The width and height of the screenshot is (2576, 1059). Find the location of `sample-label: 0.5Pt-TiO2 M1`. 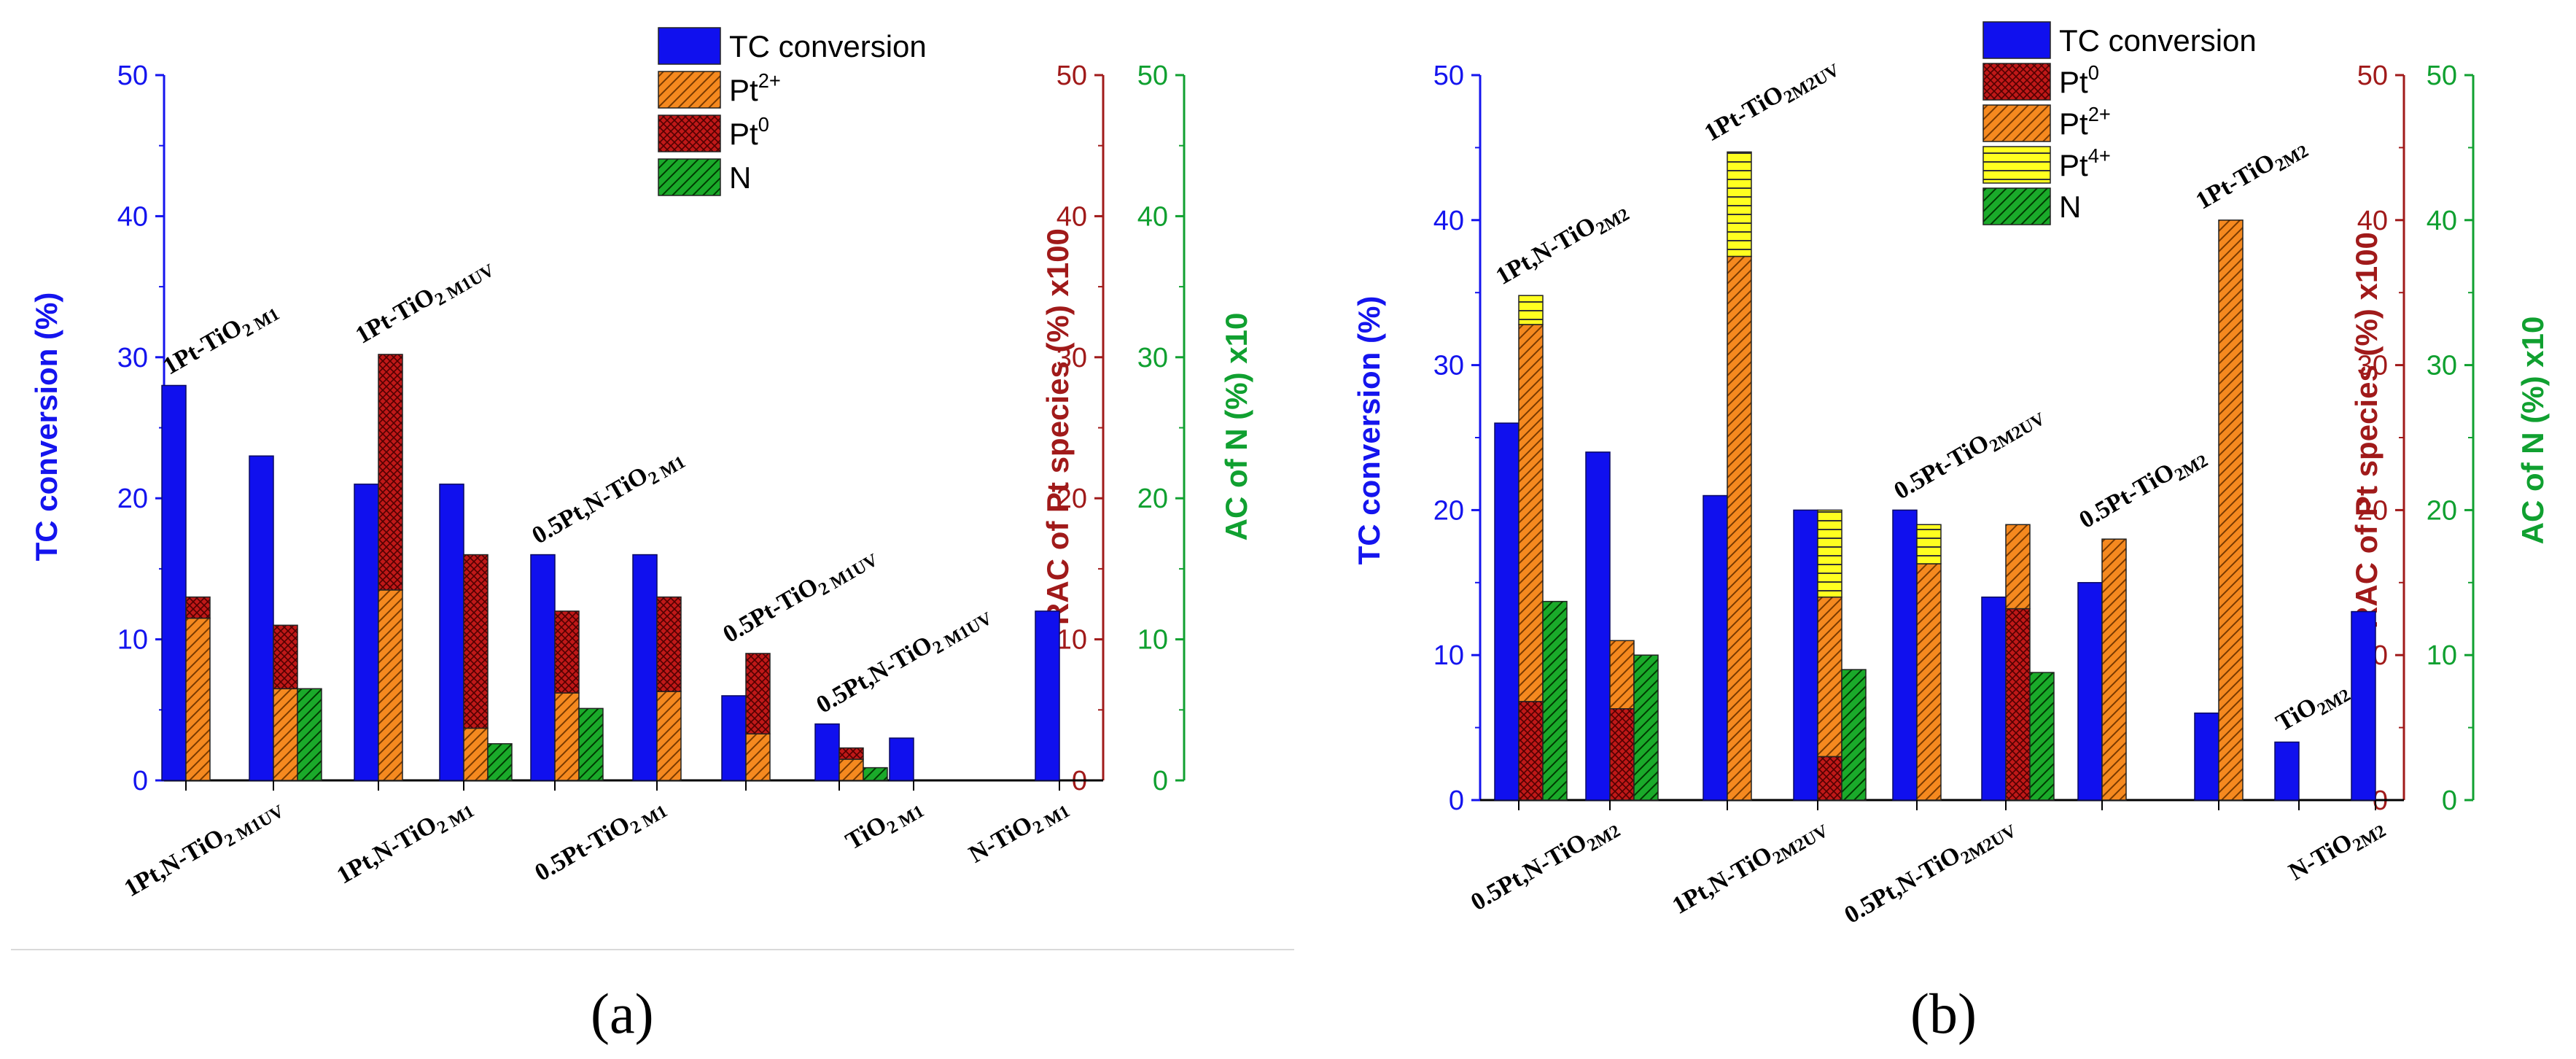

sample-label: 0.5Pt-TiO2 M1 is located at coordinates (600, 841).